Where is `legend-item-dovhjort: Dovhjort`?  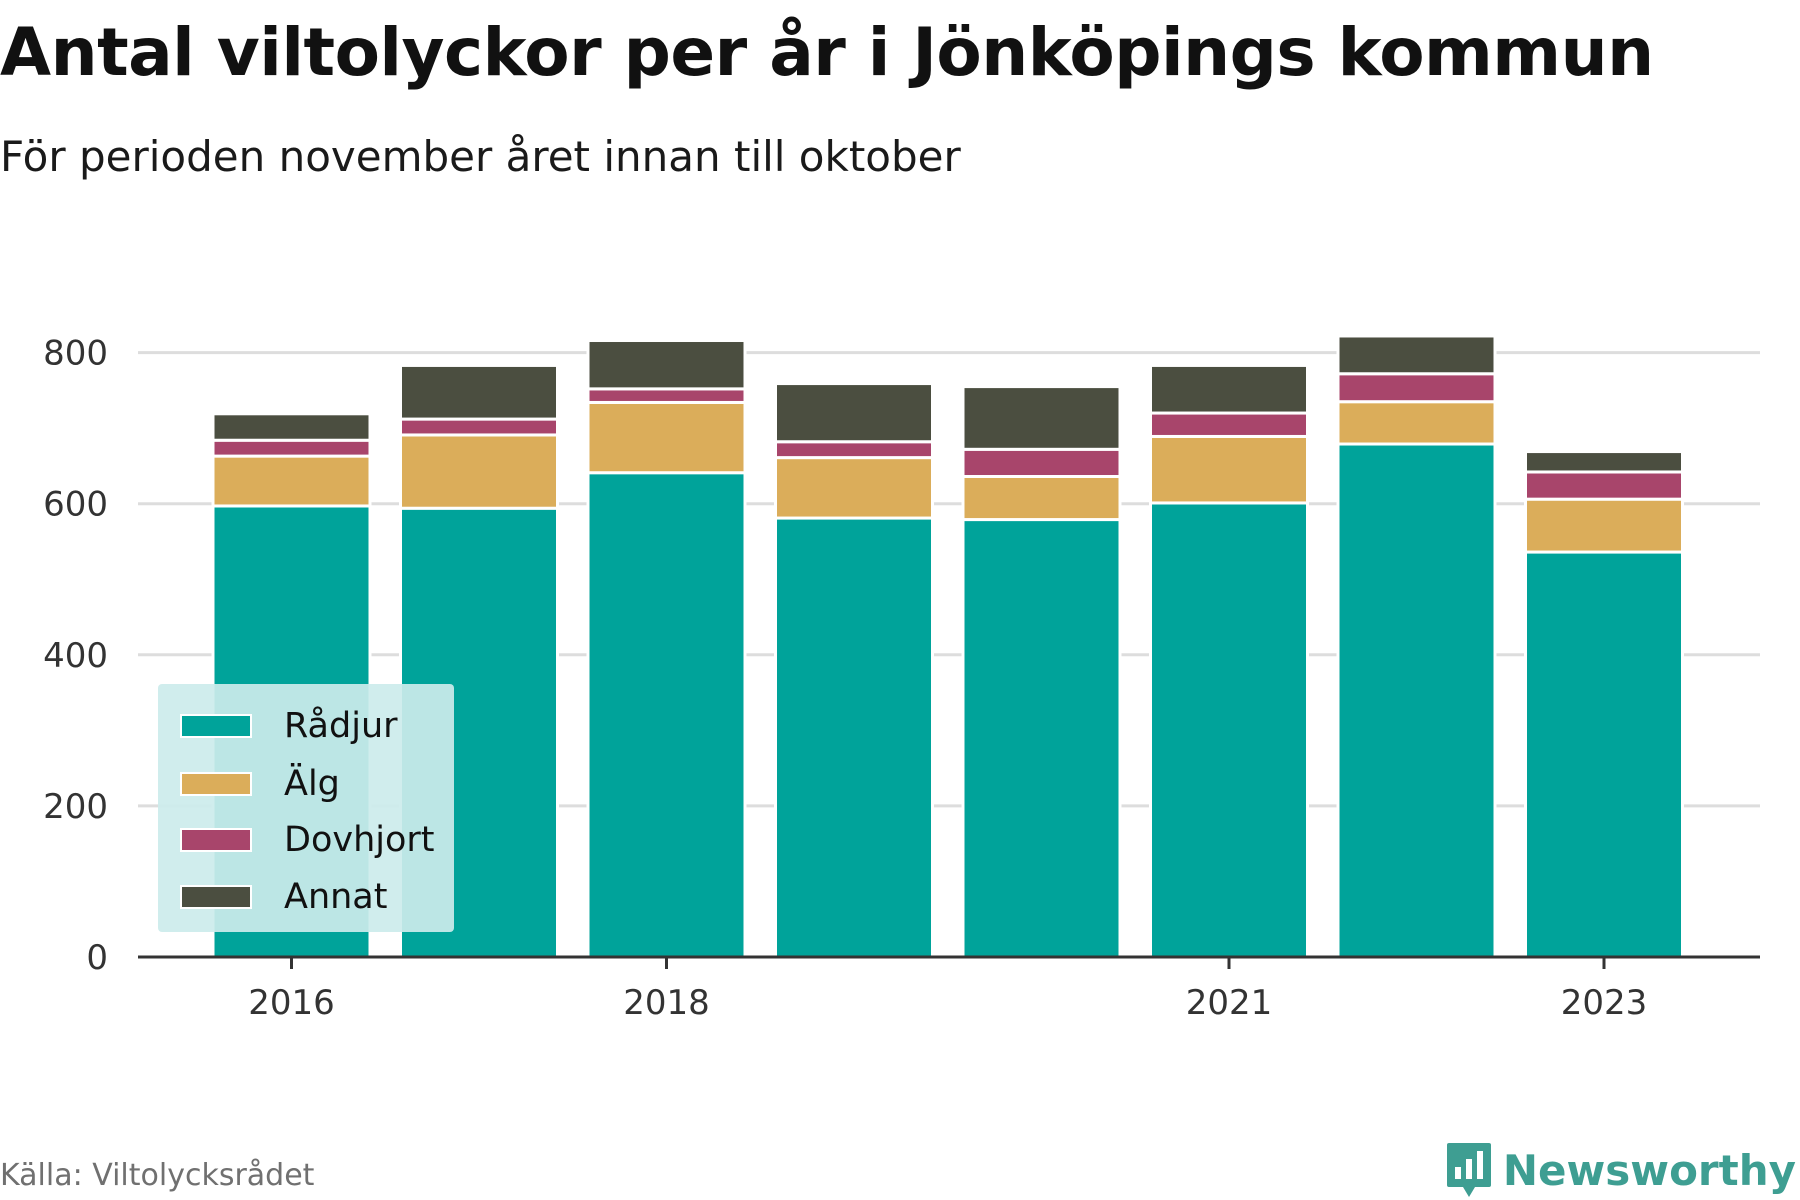
legend-item-dovhjort: Dovhjort is located at coordinates (307, 840).